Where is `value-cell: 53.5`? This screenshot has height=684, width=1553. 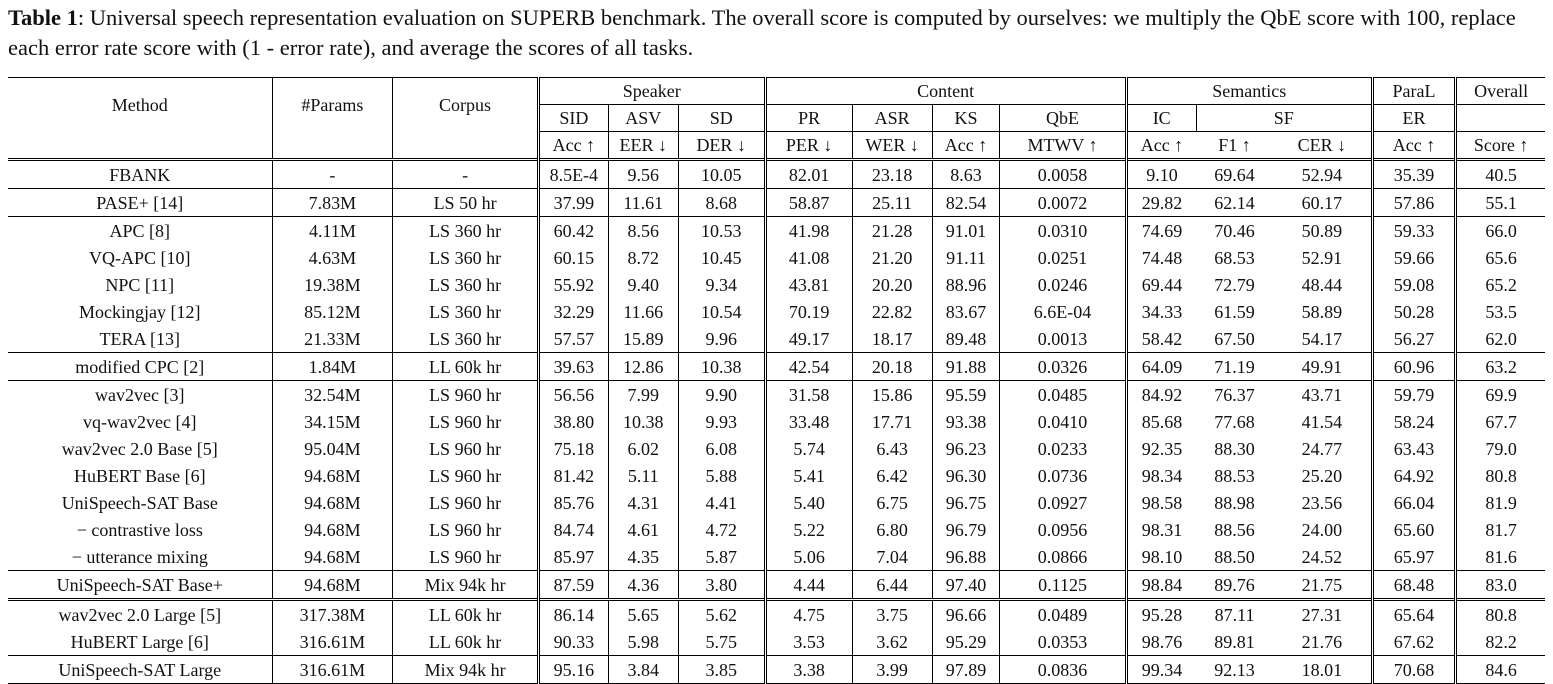
value-cell: 53.5 is located at coordinates (1499, 311).